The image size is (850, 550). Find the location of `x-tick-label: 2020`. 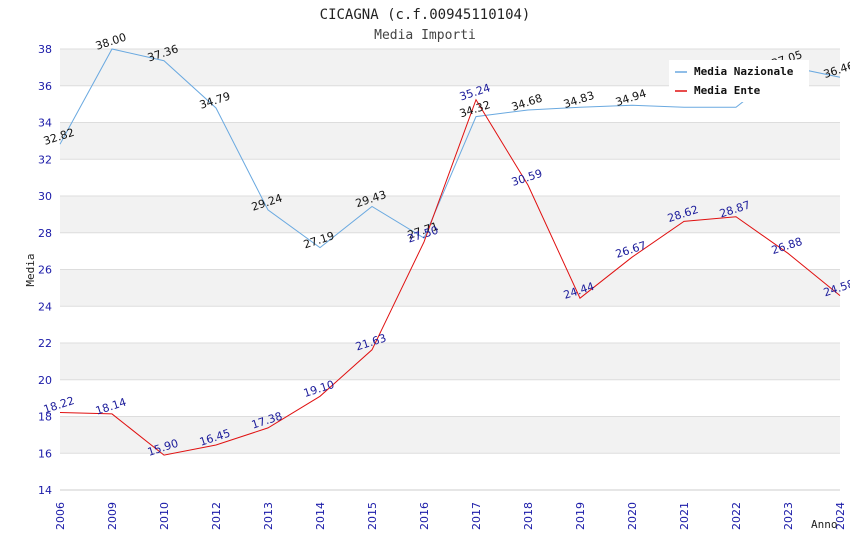

x-tick-label: 2020 is located at coordinates (632, 516).